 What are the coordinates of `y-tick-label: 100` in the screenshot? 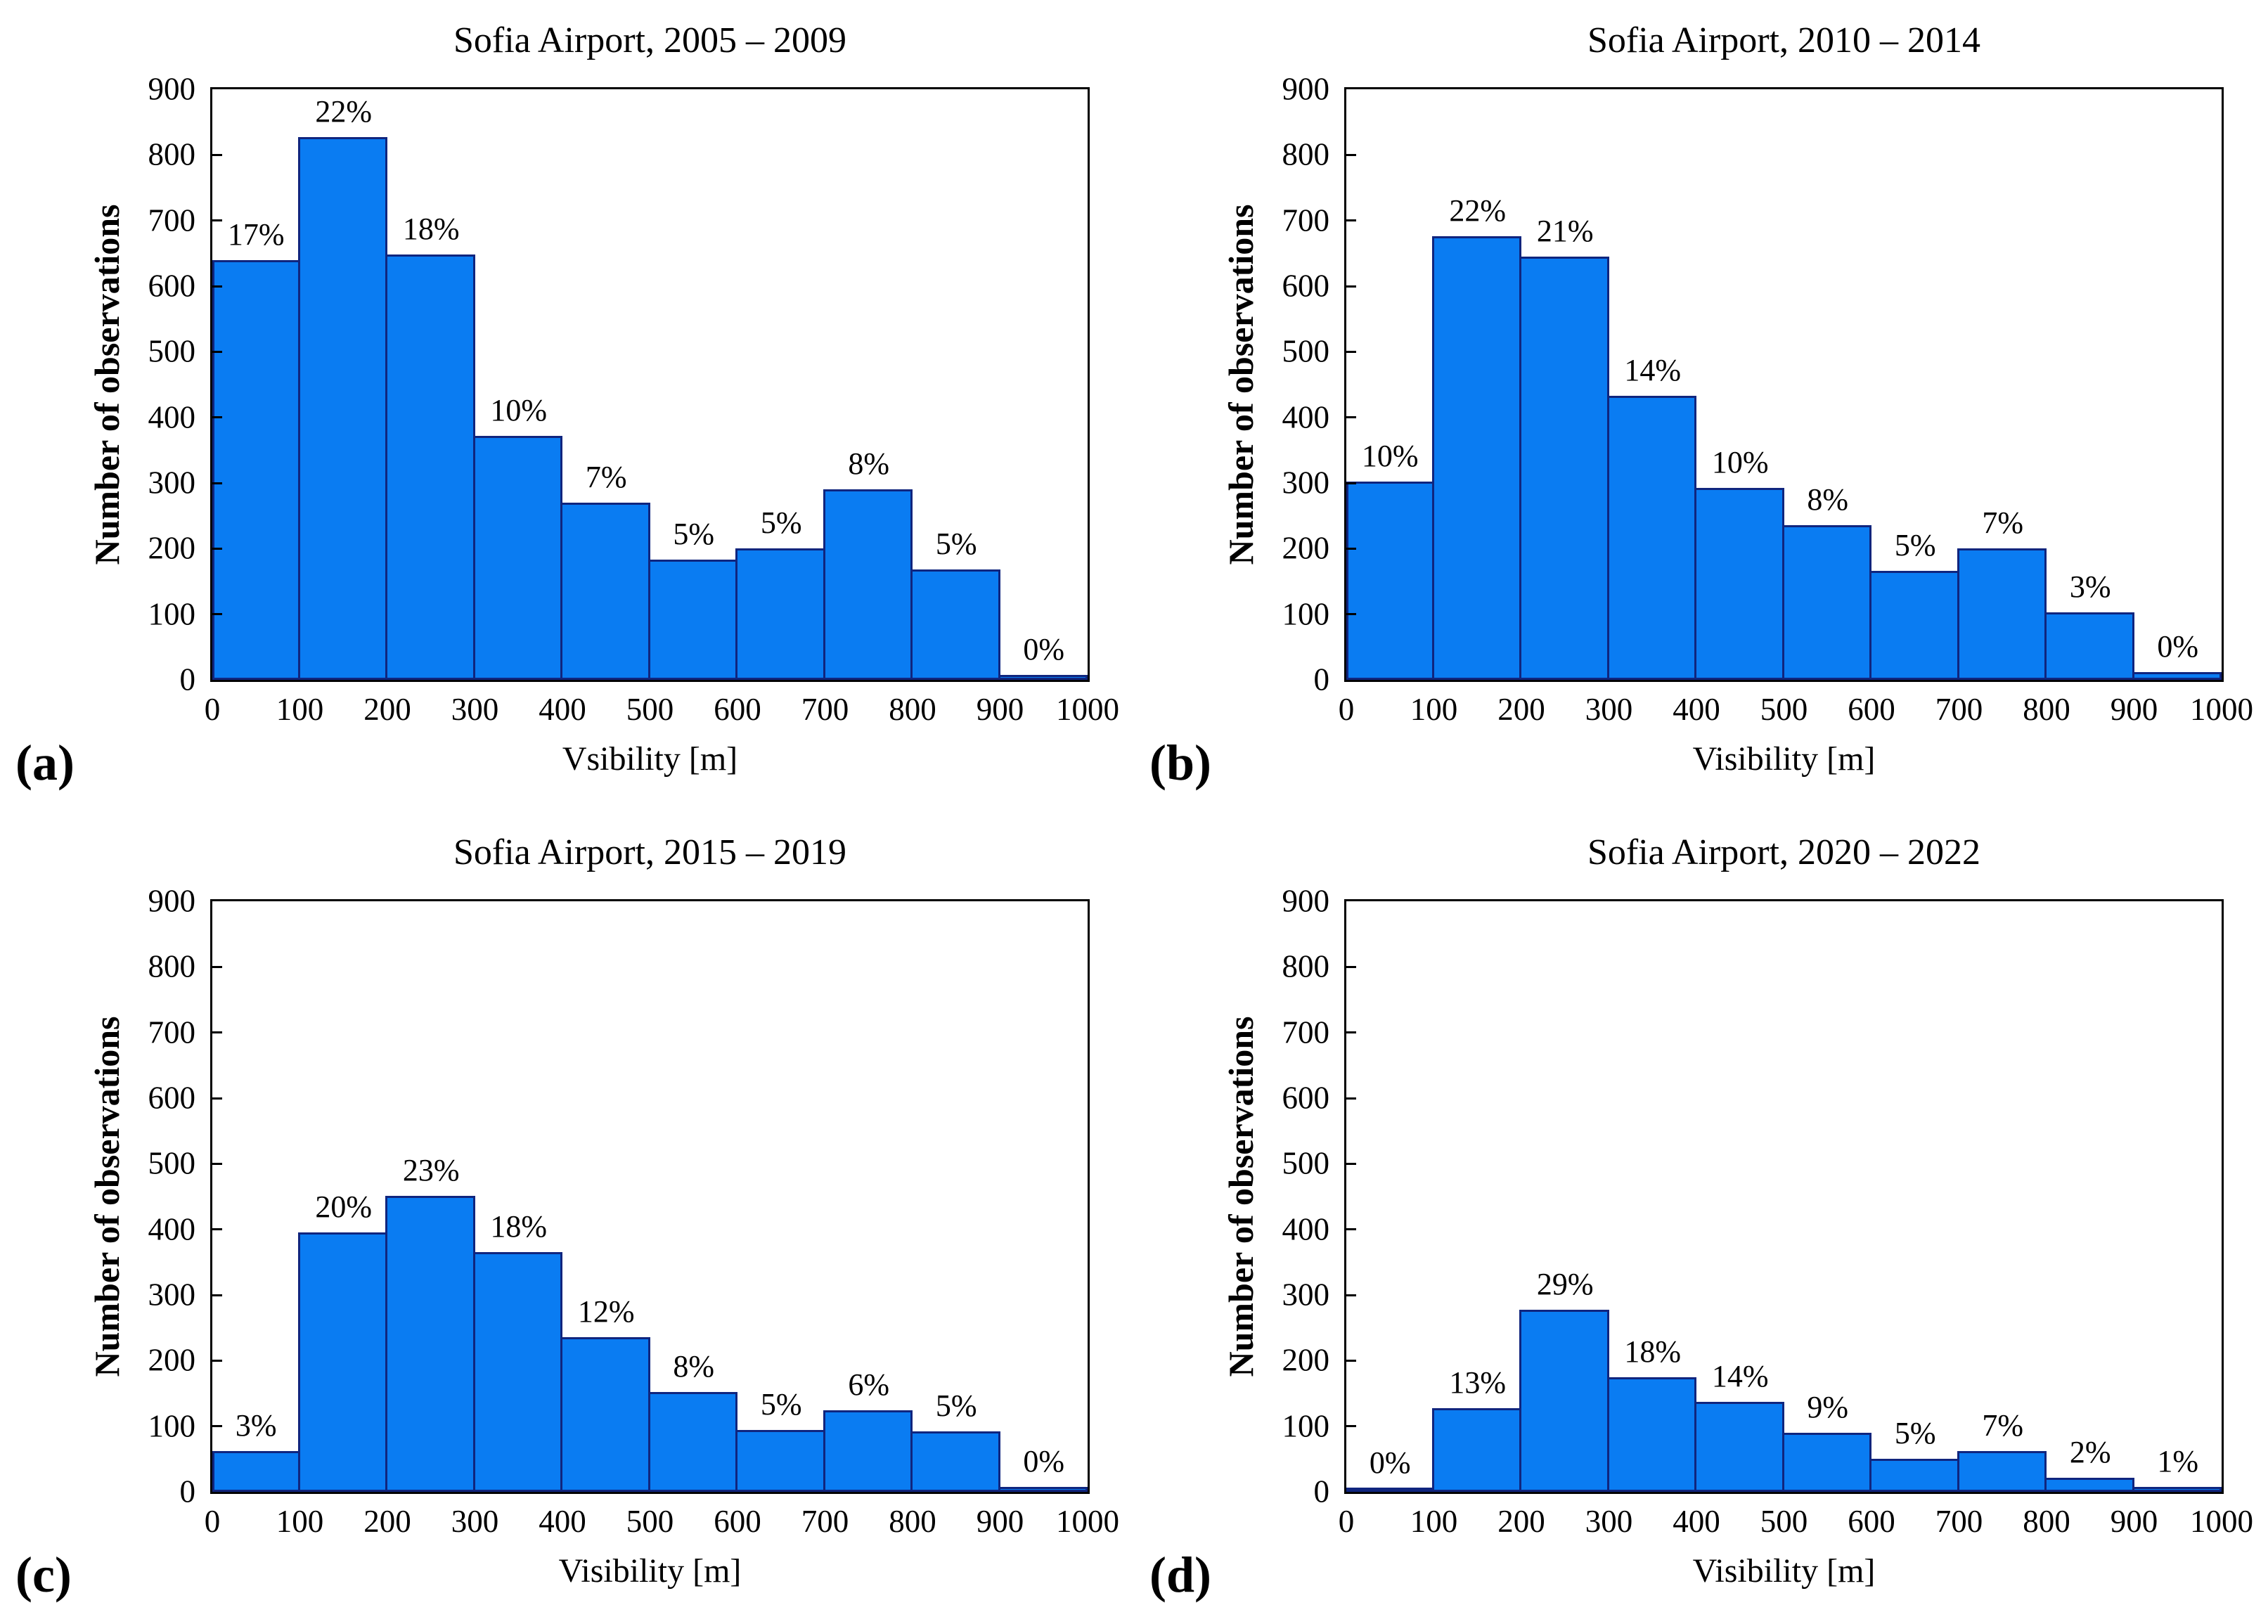 It's located at (172, 1426).